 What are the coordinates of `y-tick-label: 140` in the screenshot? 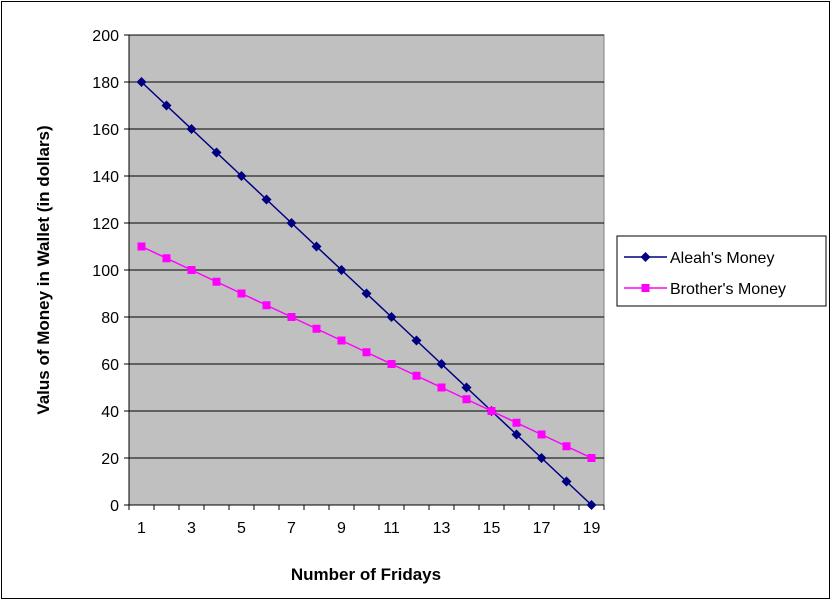 It's located at (105, 177).